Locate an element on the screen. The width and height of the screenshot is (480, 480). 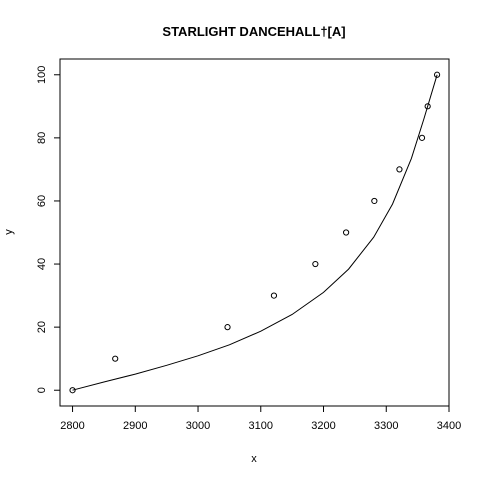
x-tick-label: 3100 is located at coordinates (261, 426).